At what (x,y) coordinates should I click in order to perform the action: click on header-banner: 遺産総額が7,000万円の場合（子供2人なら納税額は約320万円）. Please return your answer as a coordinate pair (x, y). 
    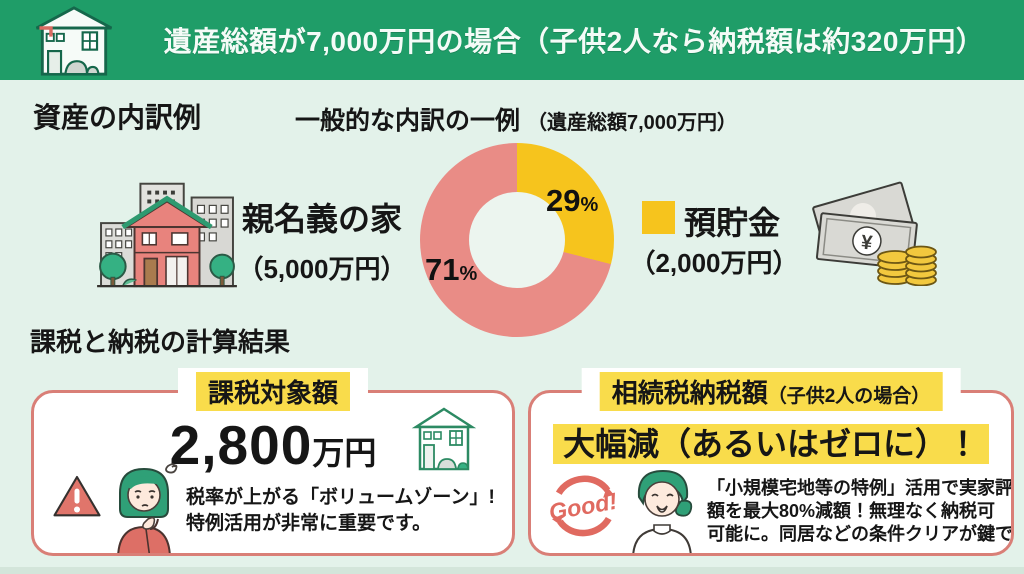
    Looking at the image, I should click on (512, 40).